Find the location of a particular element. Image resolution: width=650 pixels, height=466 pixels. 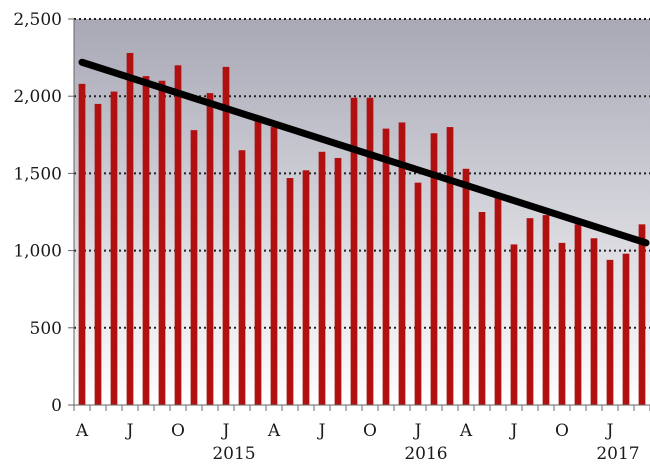

year-label: 2017 is located at coordinates (617, 454).